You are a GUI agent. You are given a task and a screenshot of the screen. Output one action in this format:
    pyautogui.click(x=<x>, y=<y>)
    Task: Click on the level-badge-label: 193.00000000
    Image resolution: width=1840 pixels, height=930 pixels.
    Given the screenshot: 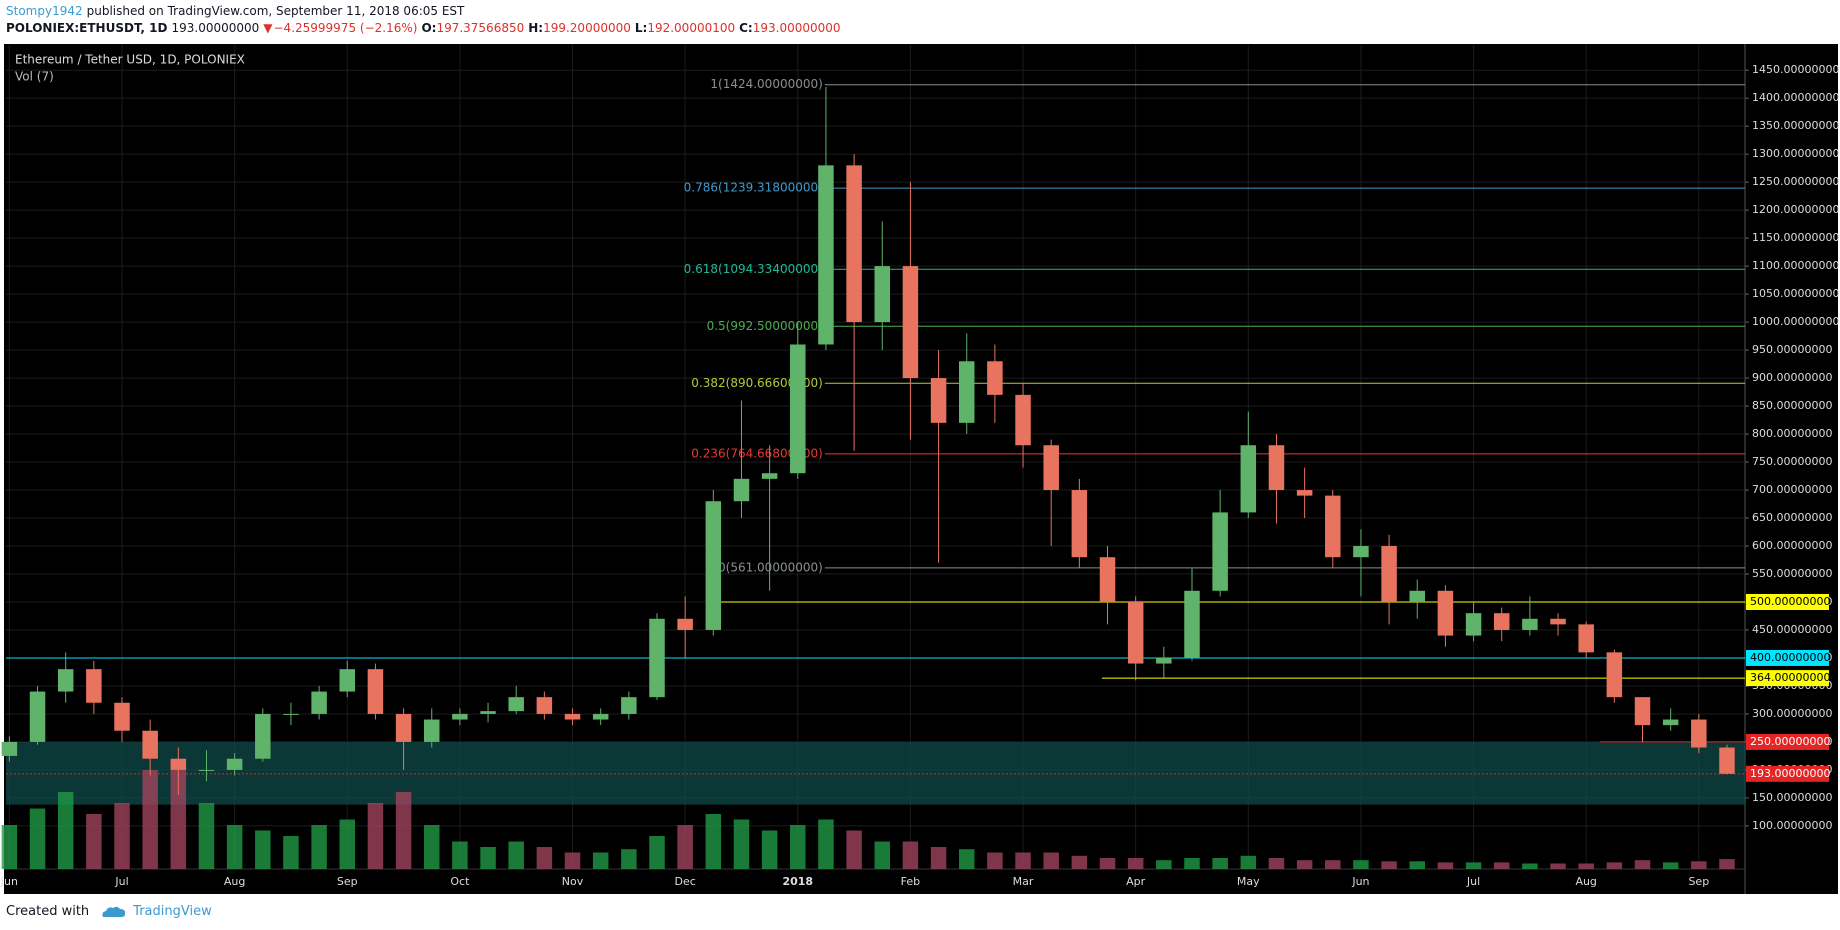 What is the action you would take?
    pyautogui.click(x=1790, y=773)
    